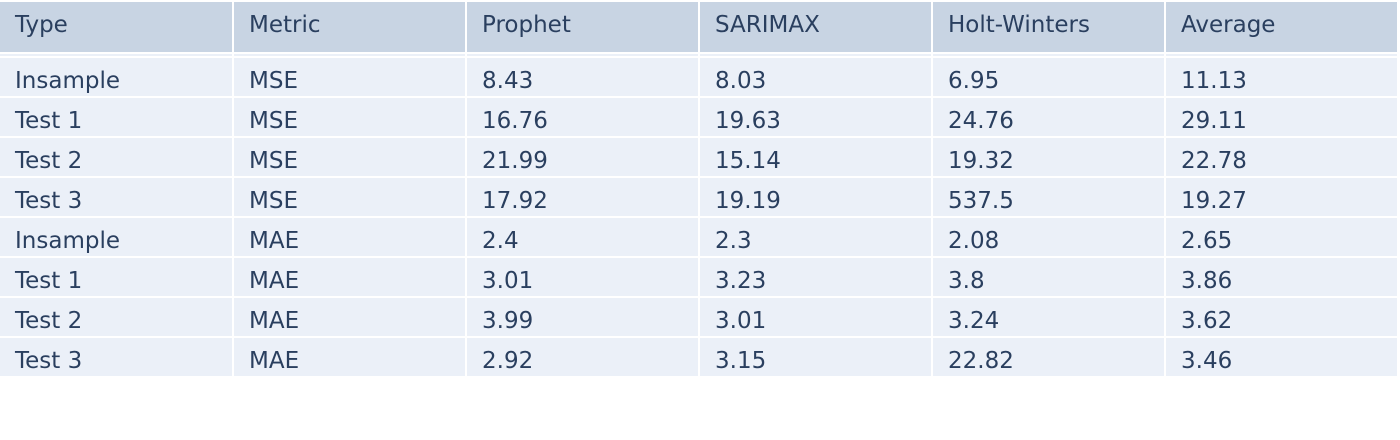 Image resolution: width=1400 pixels, height=440 pixels. What do you see at coordinates (1281, 357) in the screenshot?
I see `table-cell-average: 3.46` at bounding box center [1281, 357].